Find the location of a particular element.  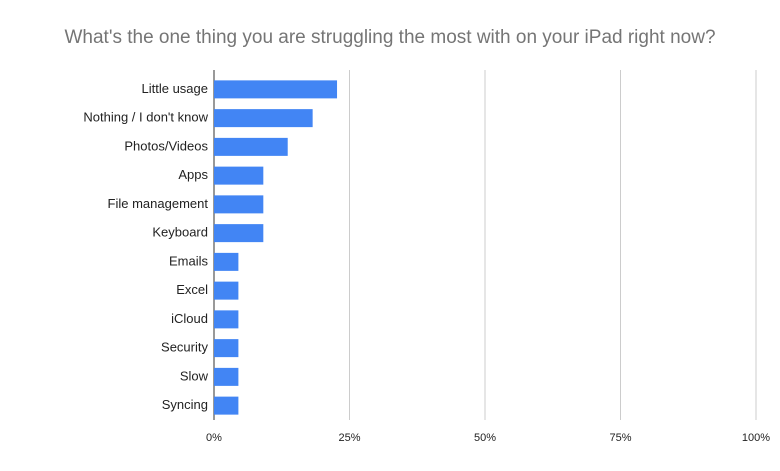

y-tick-label: Apps is located at coordinates (193, 174).